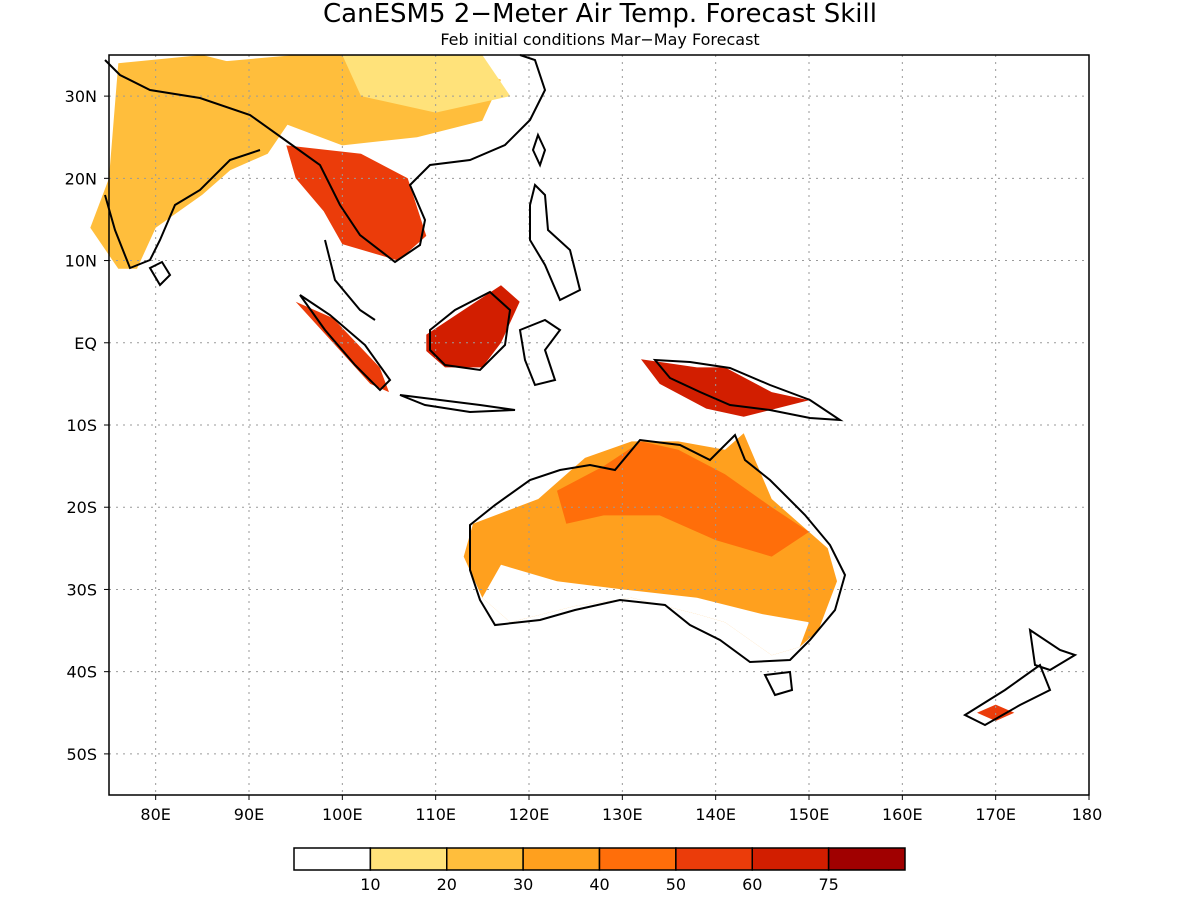 The width and height of the screenshot is (1200, 904). What do you see at coordinates (1087, 814) in the screenshot?
I see `lon-tick-label: 180` at bounding box center [1087, 814].